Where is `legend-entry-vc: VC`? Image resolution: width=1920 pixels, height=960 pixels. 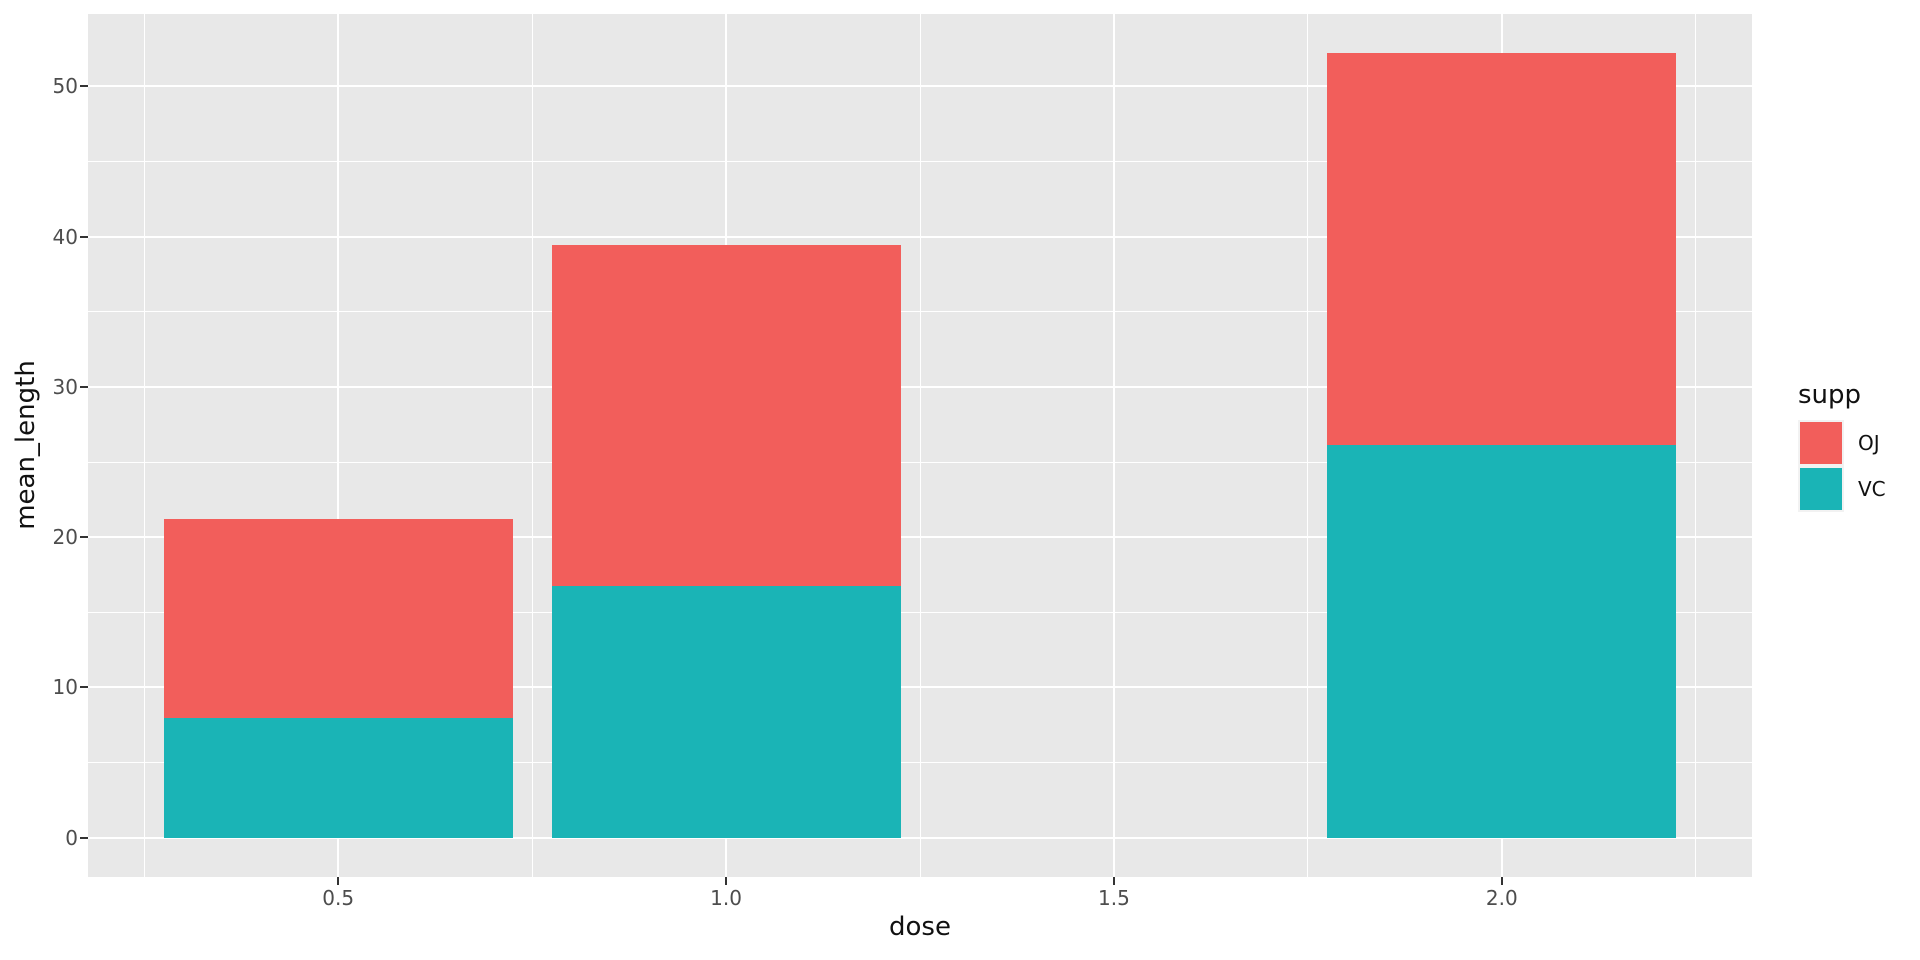
legend-entry-vc: VC is located at coordinates (1859, 489).